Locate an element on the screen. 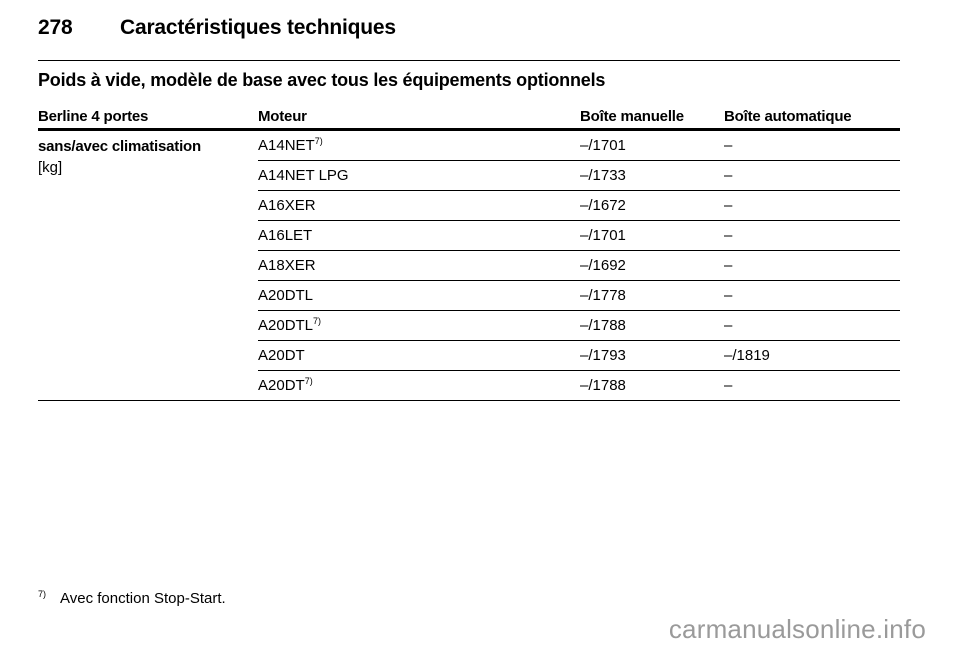 This screenshot has width=960, height=645. footnote-text: Avec fonction Stop-Start. is located at coordinates (143, 598).